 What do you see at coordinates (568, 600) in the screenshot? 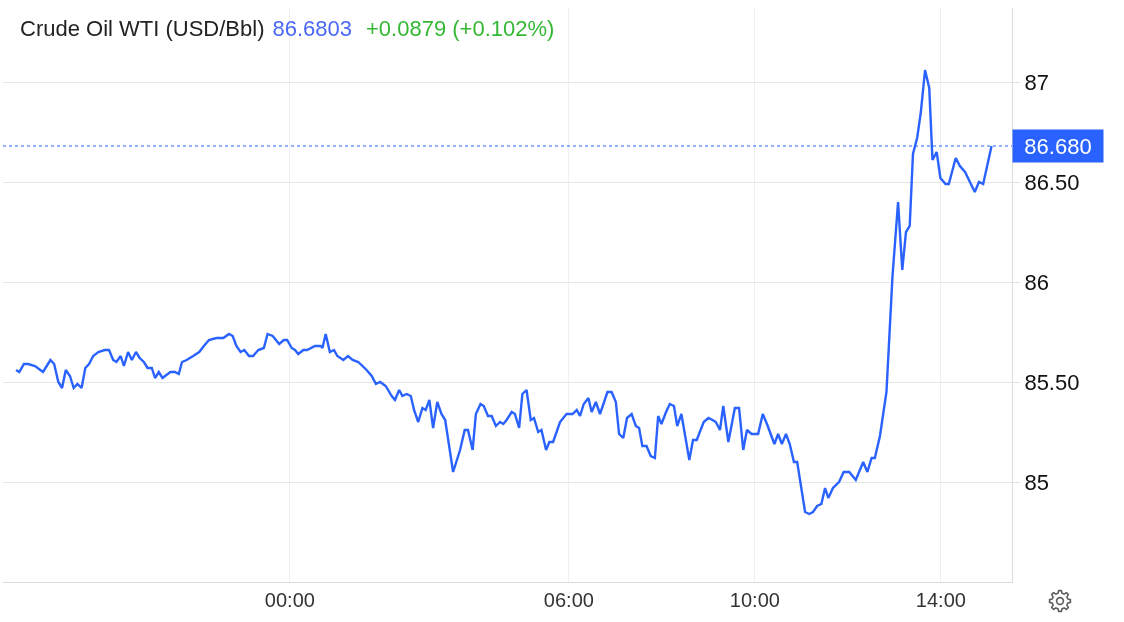
I see `x-tick-label: 06:00` at bounding box center [568, 600].